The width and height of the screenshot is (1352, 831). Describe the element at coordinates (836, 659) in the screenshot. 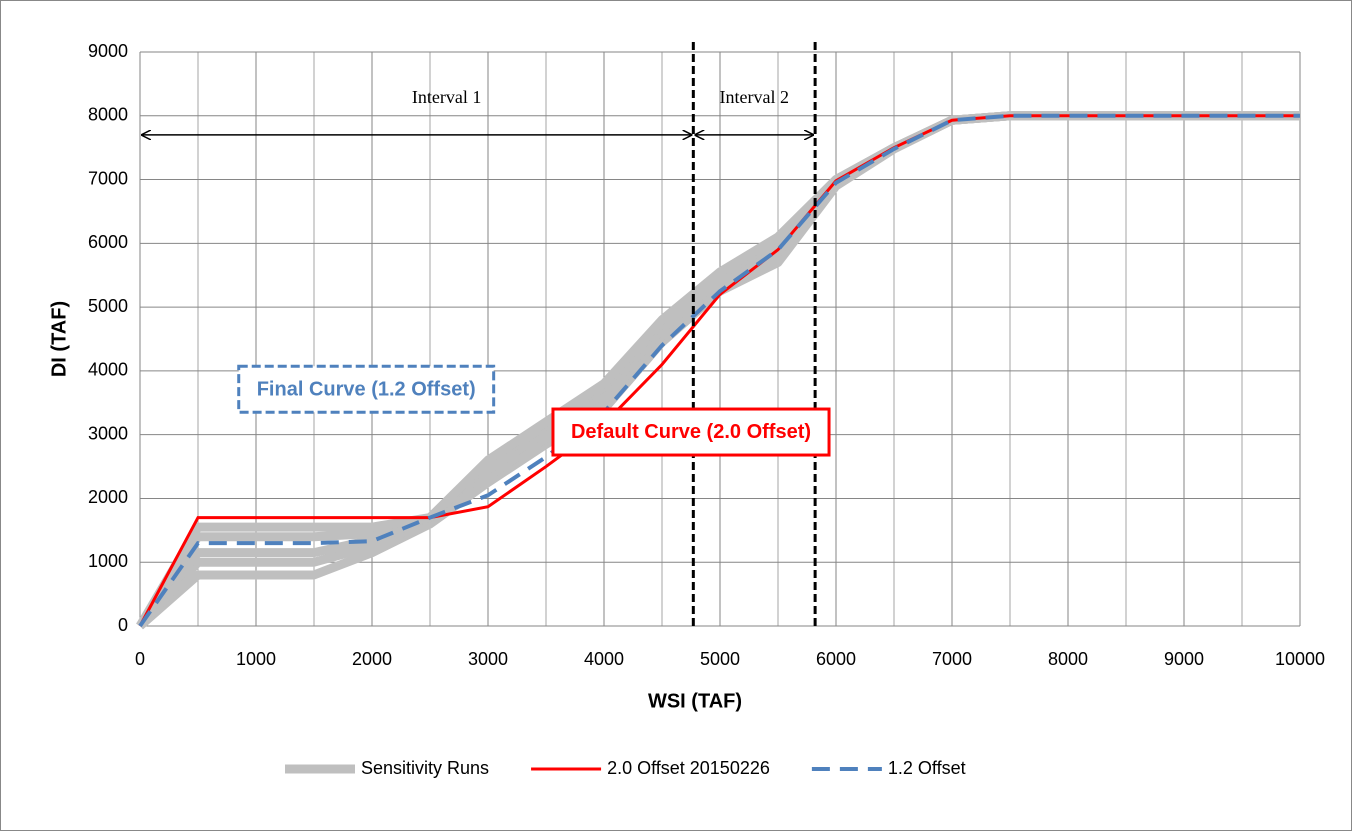

I see `x-tick-label: 6000` at that location.